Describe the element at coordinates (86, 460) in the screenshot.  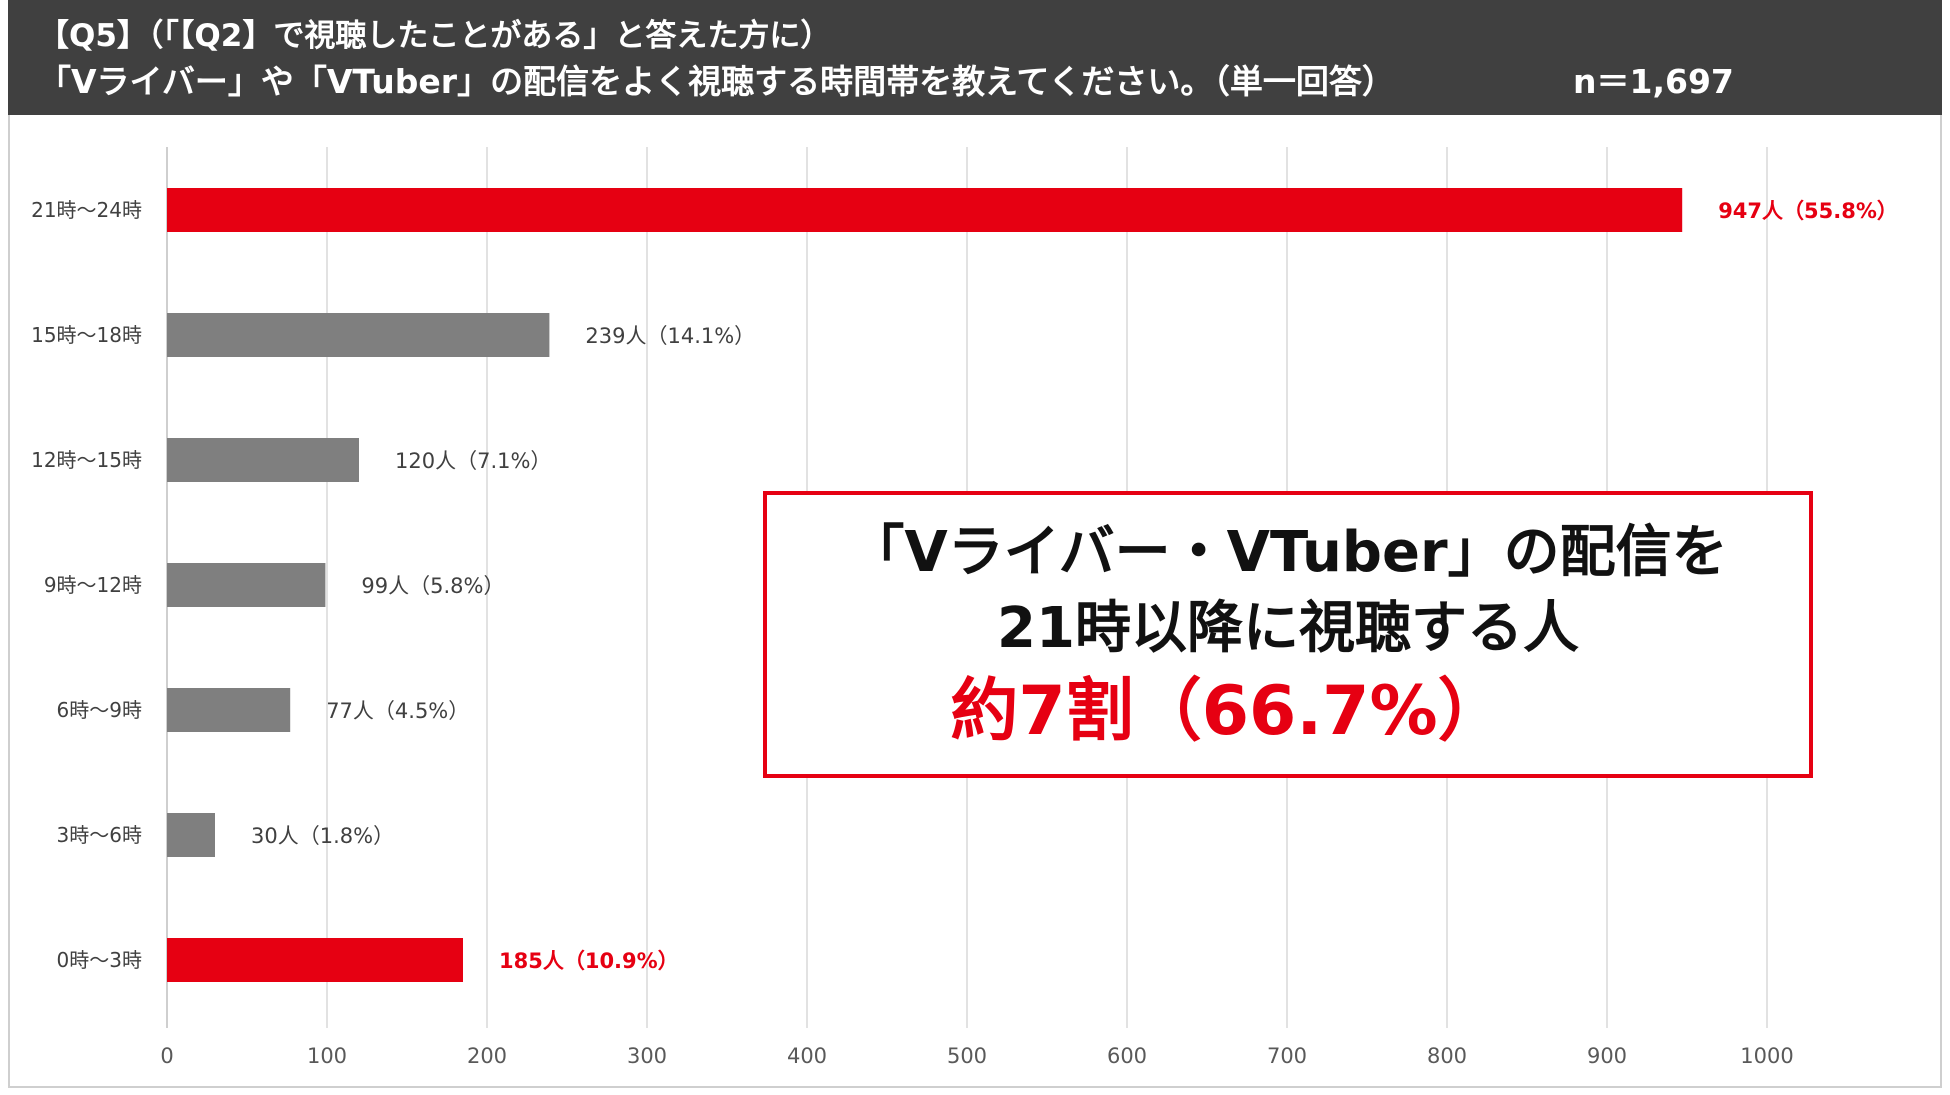
I see `category-label: 12時～15時` at that location.